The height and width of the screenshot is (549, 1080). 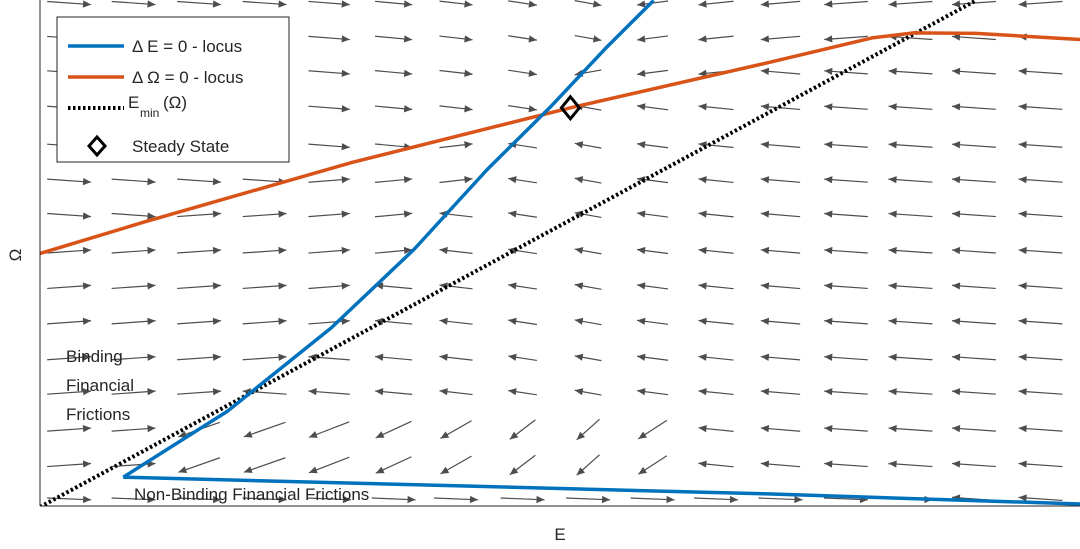 What do you see at coordinates (601, 490) in the screenshot?
I see `nonbinding-boundary-line` at bounding box center [601, 490].